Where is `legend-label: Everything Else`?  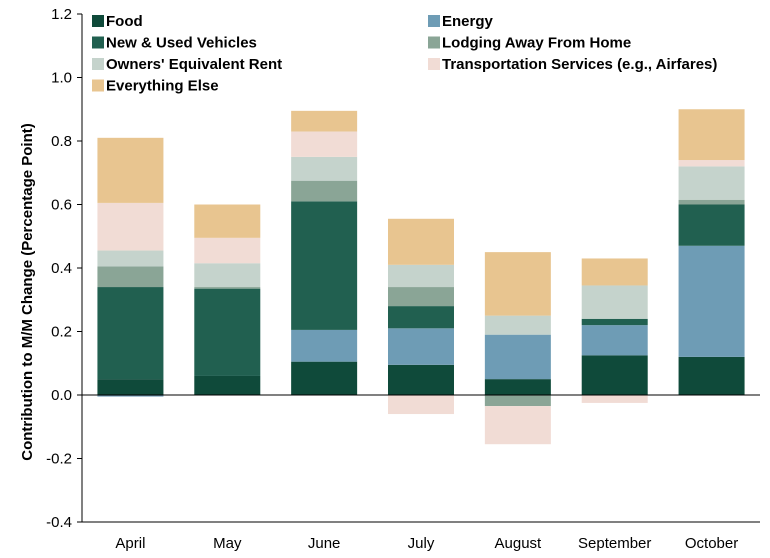 legend-label: Everything Else is located at coordinates (162, 86).